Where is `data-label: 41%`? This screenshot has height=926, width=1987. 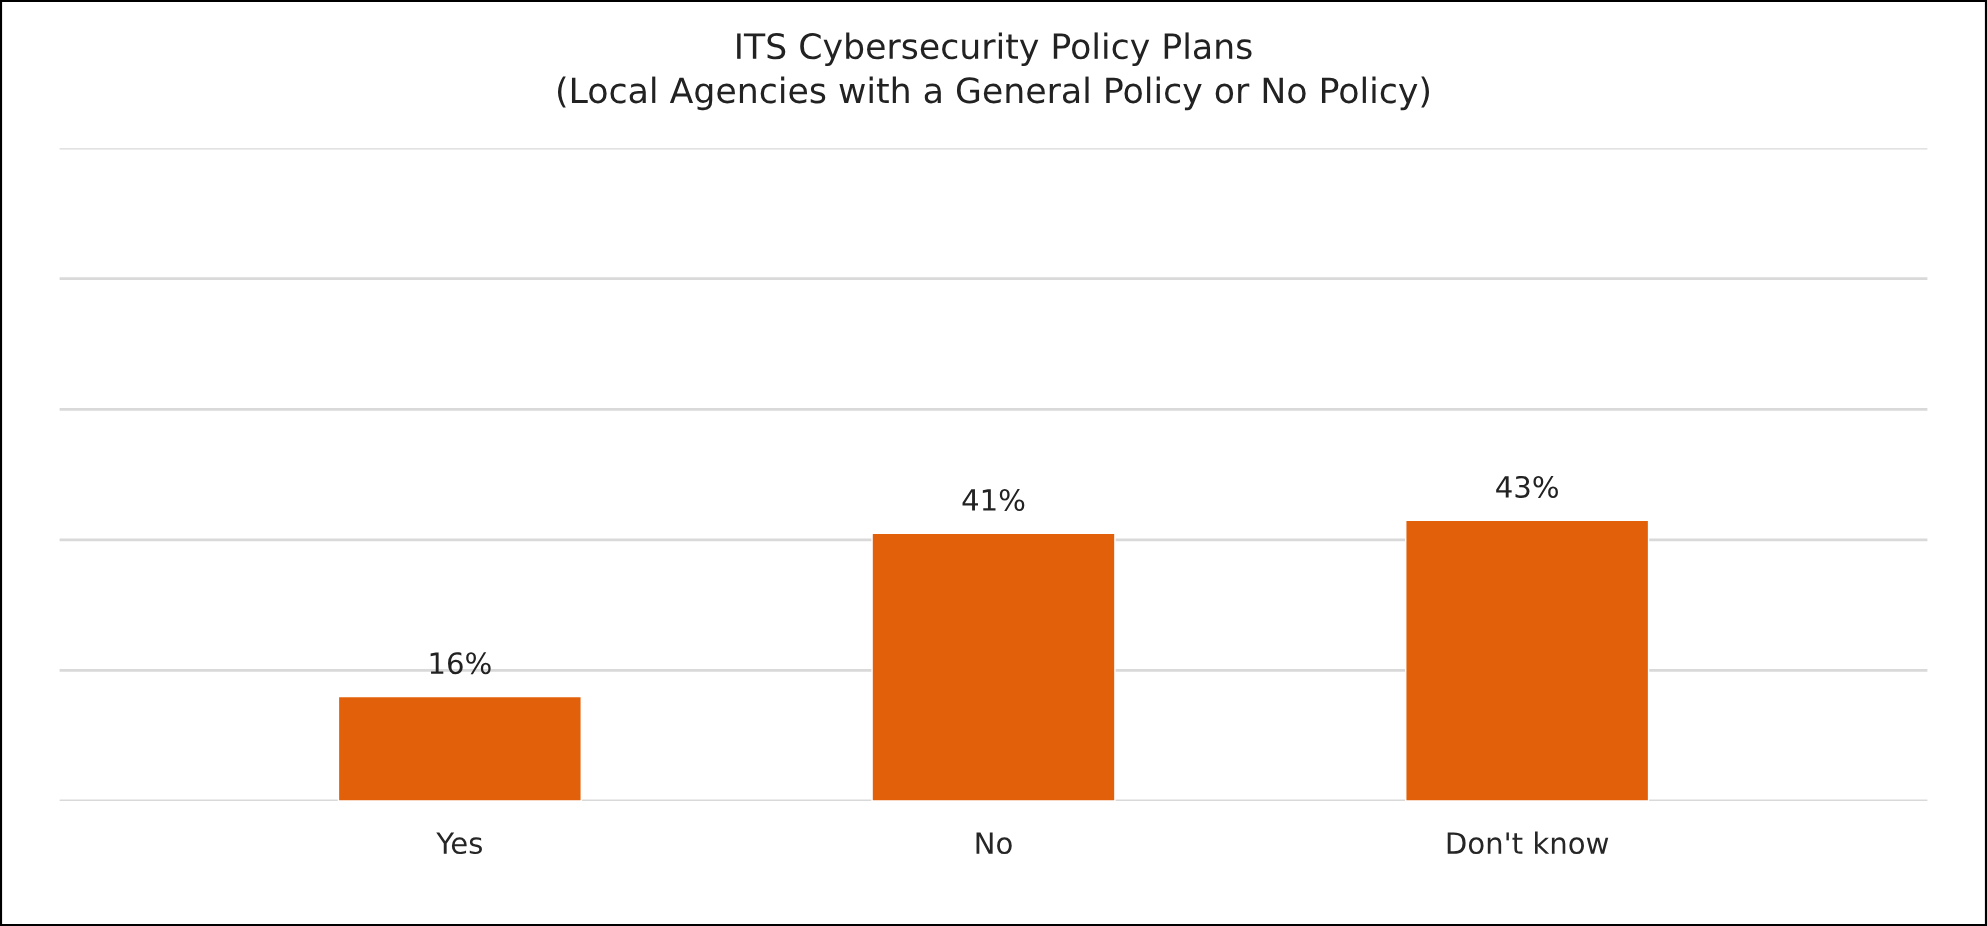
data-label: 41% is located at coordinates (993, 500).